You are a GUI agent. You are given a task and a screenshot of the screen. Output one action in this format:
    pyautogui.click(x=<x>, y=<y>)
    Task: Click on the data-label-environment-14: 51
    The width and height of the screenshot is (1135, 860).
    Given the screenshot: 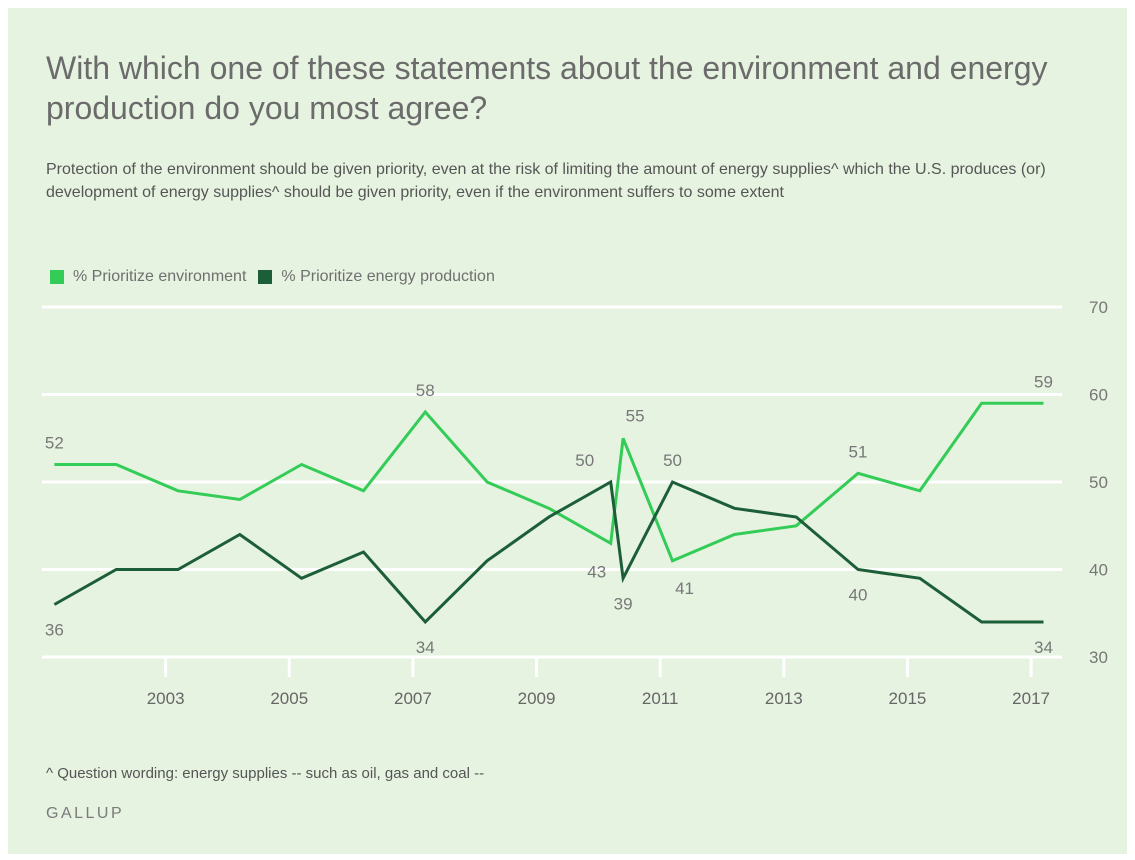 What is the action you would take?
    pyautogui.click(x=858, y=451)
    